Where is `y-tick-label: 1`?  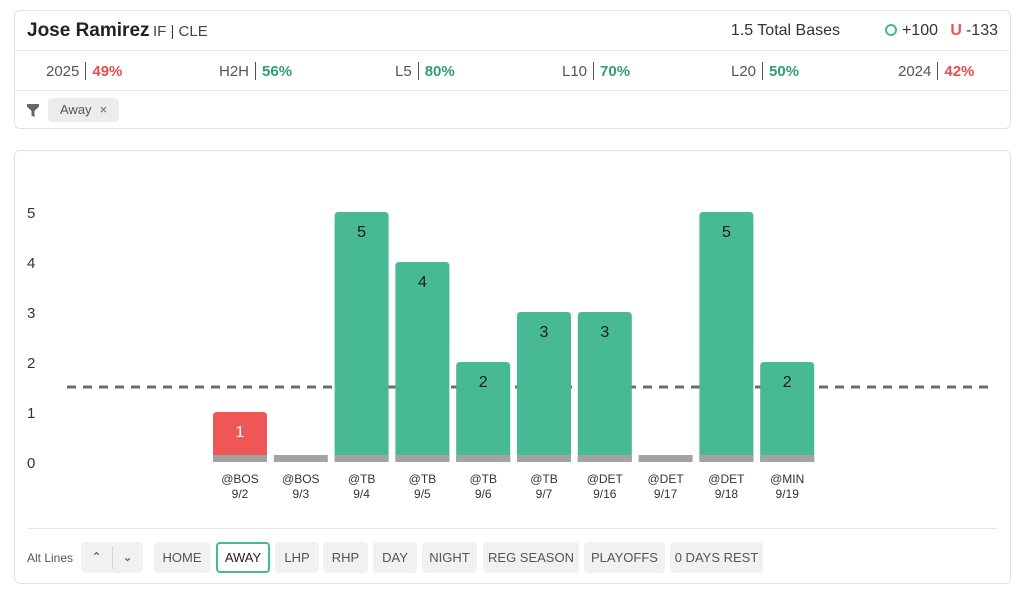 y-tick-label: 1 is located at coordinates (31, 413).